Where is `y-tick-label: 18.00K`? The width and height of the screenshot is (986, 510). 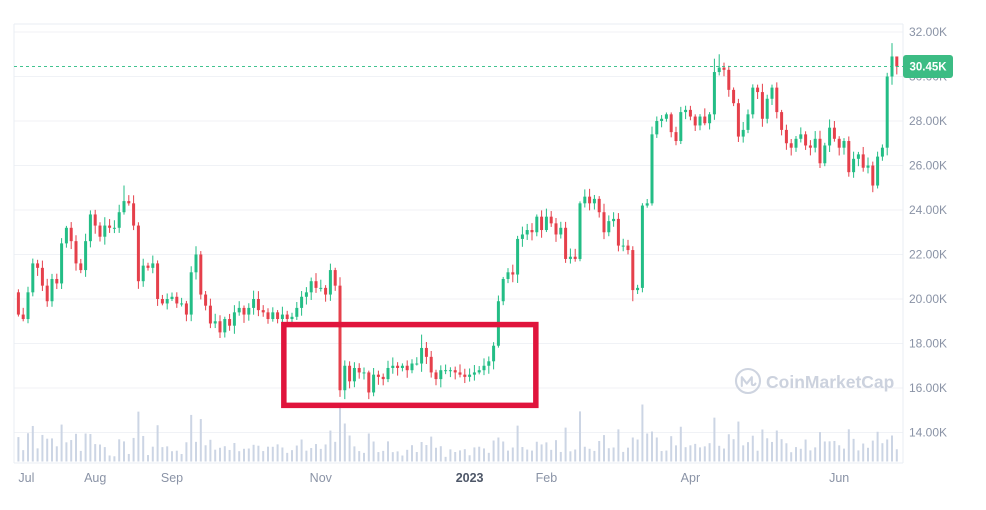 y-tick-label: 18.00K is located at coordinates (928, 344).